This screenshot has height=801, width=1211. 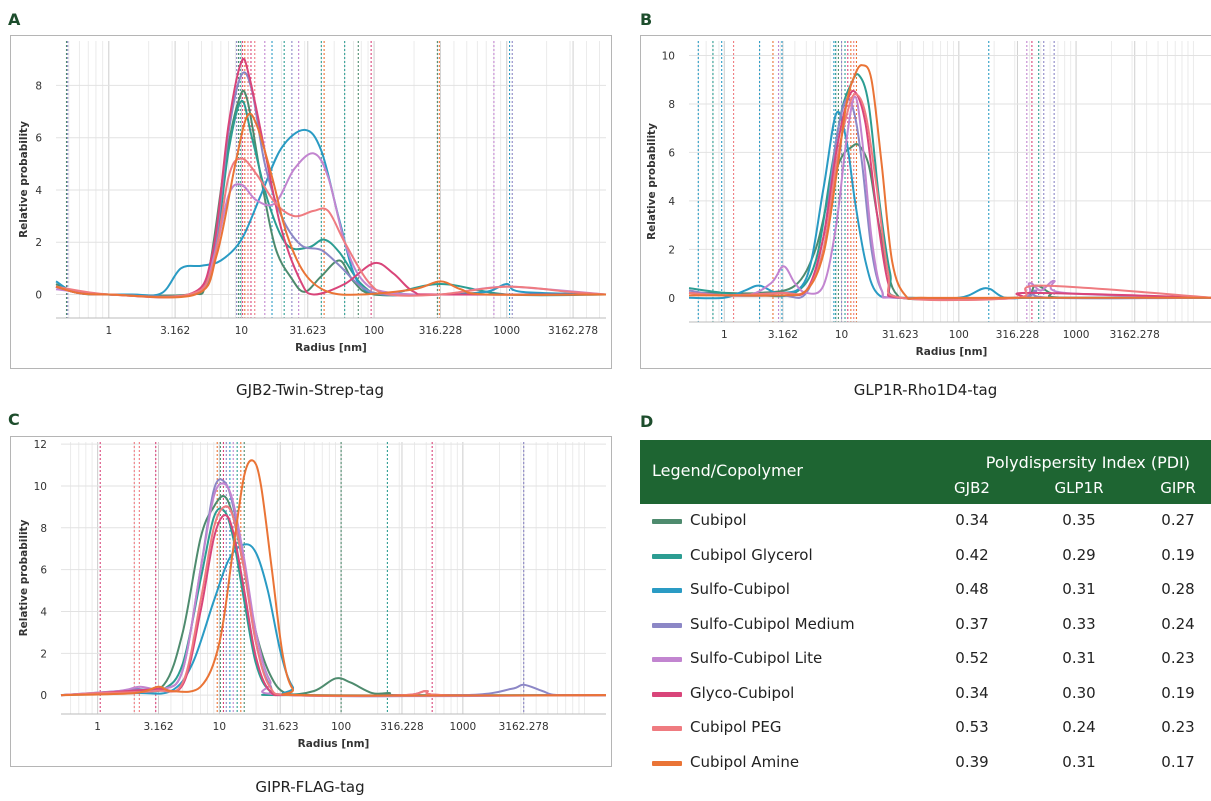 I want to click on copolymer-name: Cubipol PEG, so click(x=736, y=727).